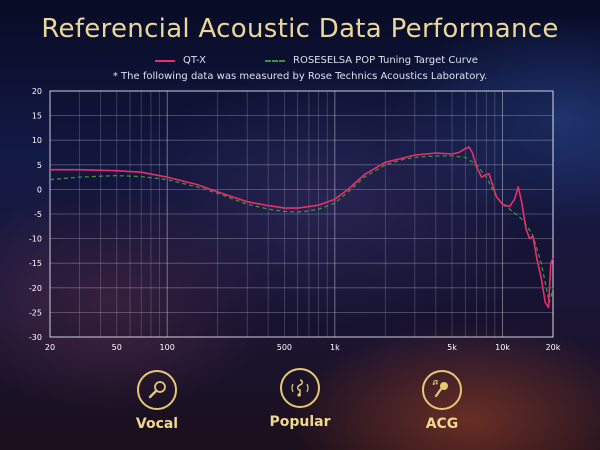 The image size is (600, 450). Describe the element at coordinates (157, 424) in the screenshot. I see `category-label-vocal: Vocal` at that location.